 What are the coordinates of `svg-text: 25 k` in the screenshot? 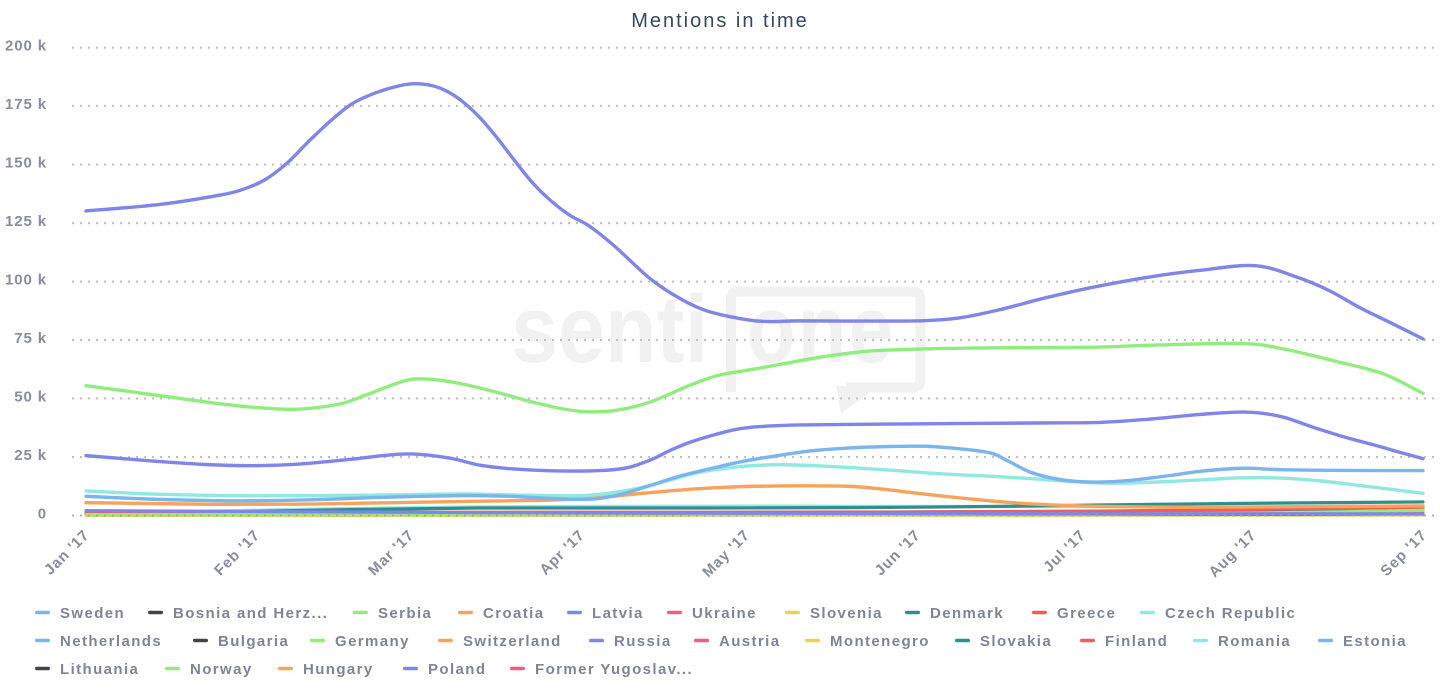 It's located at (30, 455).